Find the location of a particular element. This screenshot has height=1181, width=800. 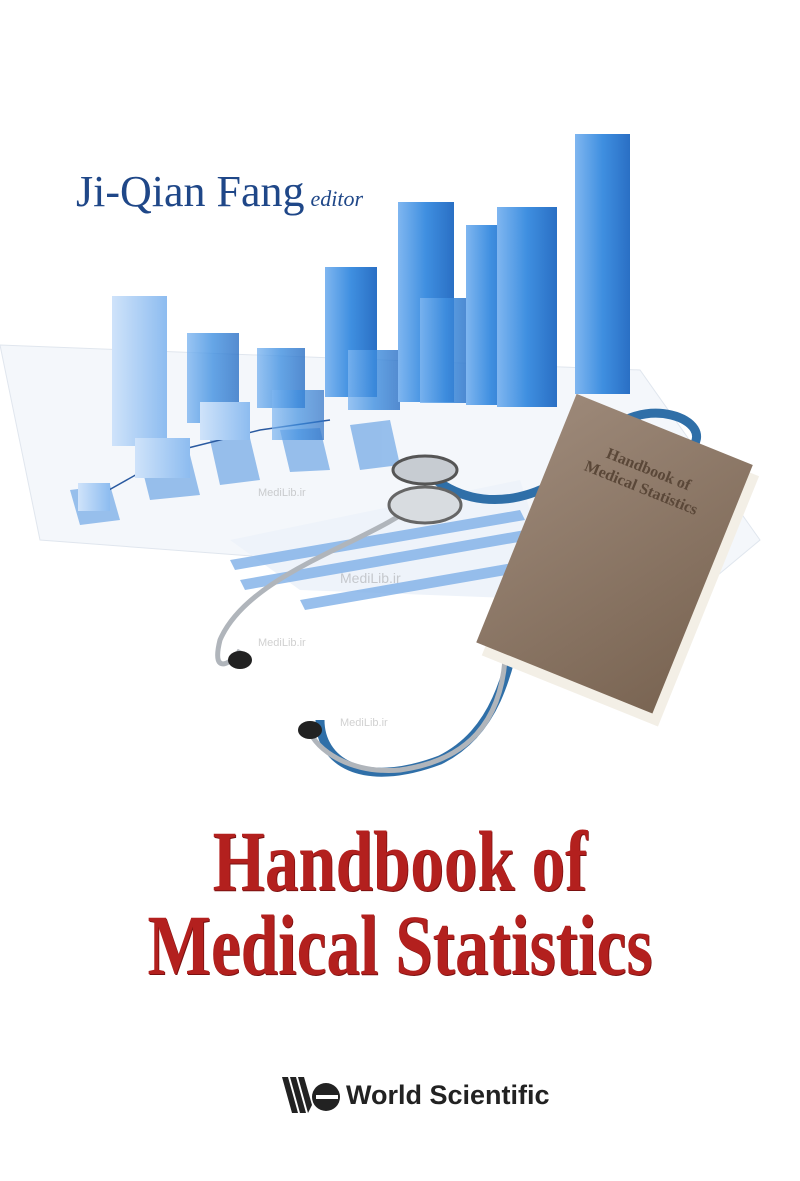

publisher: World Scientific is located at coordinates (416, 1095).